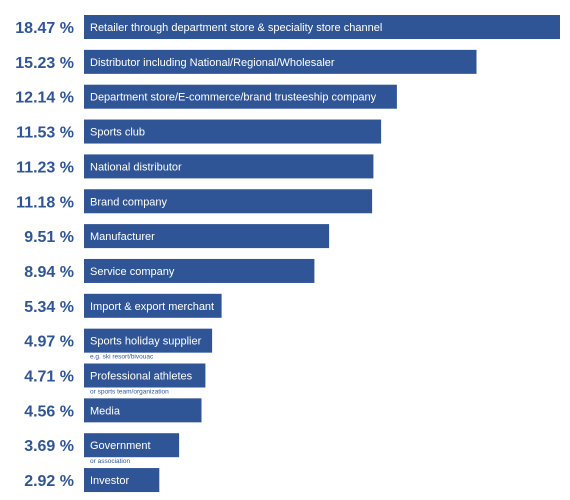 The image size is (570, 500). What do you see at coordinates (45, 133) in the screenshot?
I see `value-label: 11.53 %` at bounding box center [45, 133].